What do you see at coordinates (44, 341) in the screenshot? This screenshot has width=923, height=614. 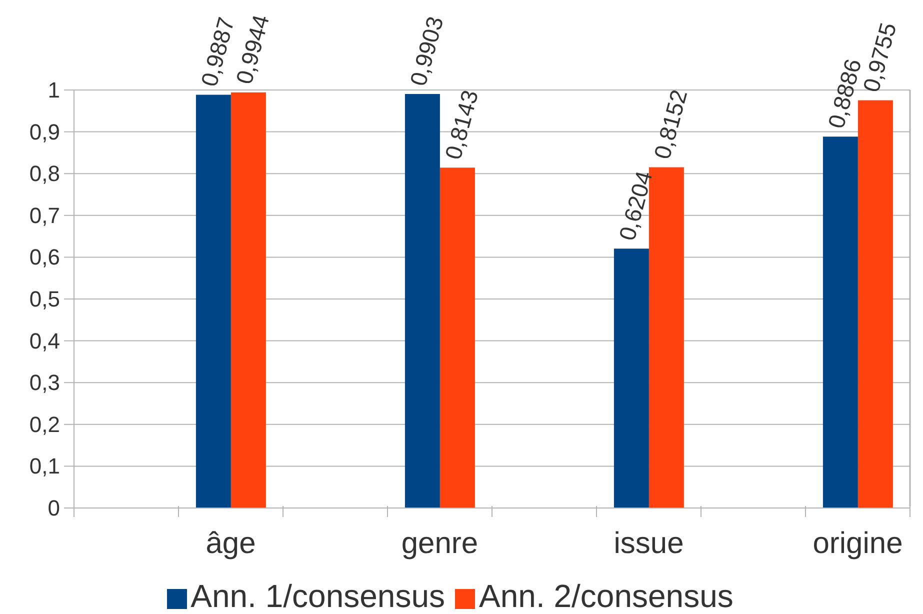 I see `y-tick-label: 0,4` at bounding box center [44, 341].